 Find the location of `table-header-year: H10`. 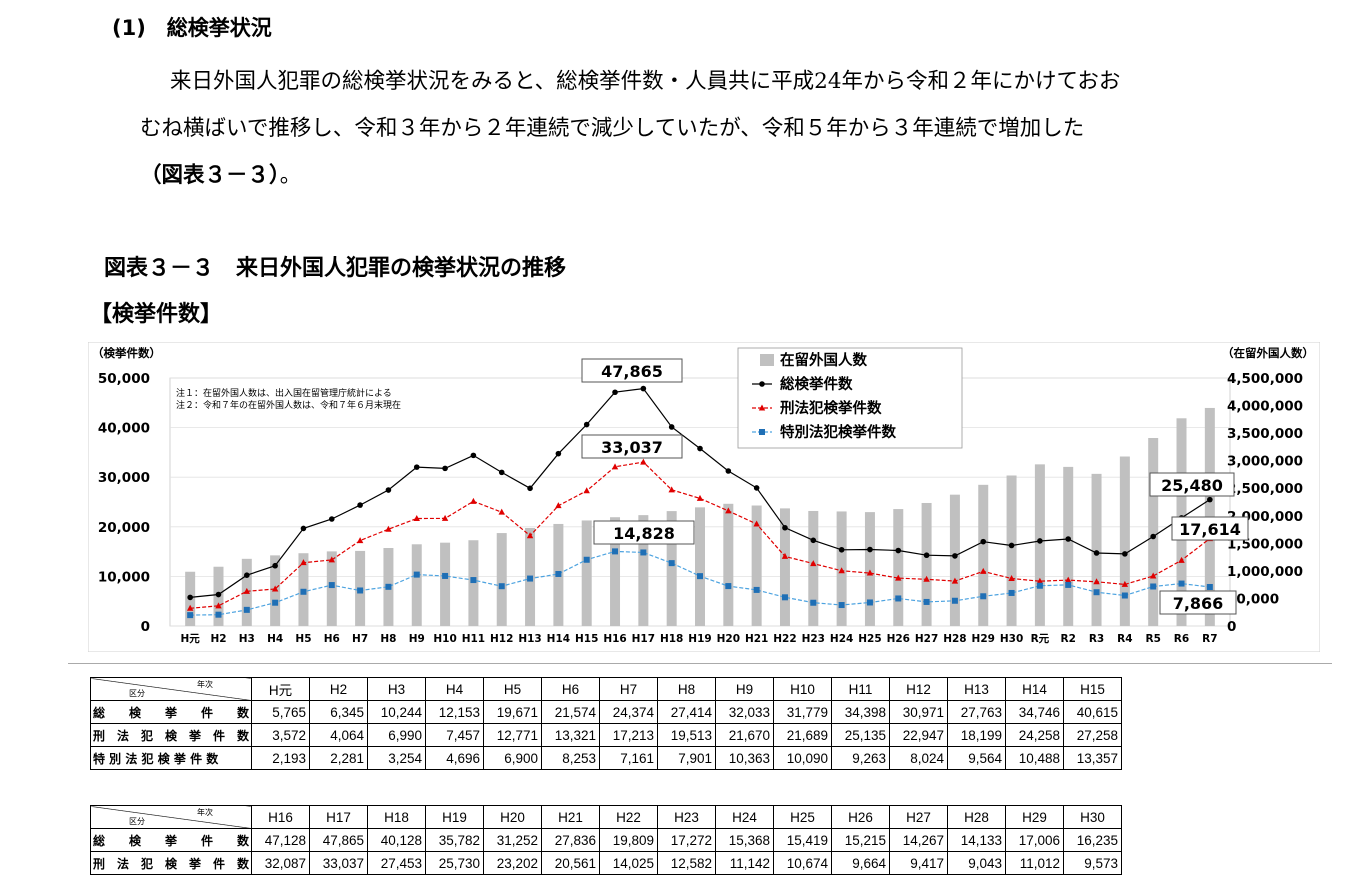

table-header-year: H10 is located at coordinates (803, 689).